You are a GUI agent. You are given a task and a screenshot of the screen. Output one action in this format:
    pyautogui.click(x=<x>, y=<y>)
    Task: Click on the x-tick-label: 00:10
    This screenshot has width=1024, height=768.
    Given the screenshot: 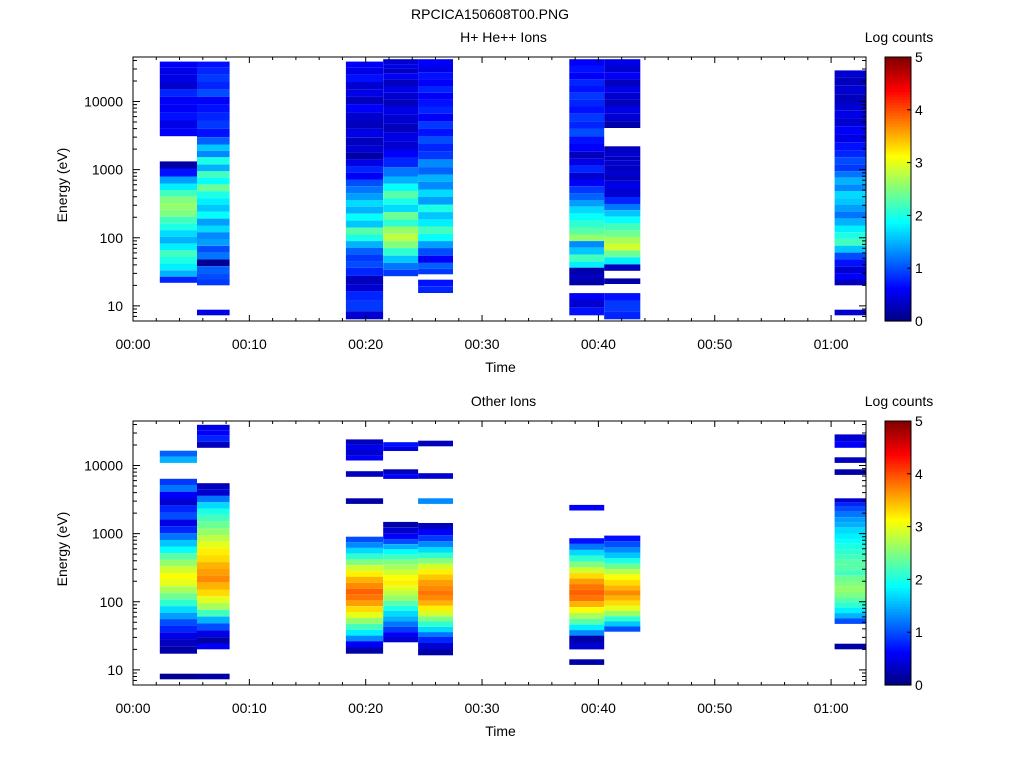 What is the action you would take?
    pyautogui.click(x=249, y=344)
    